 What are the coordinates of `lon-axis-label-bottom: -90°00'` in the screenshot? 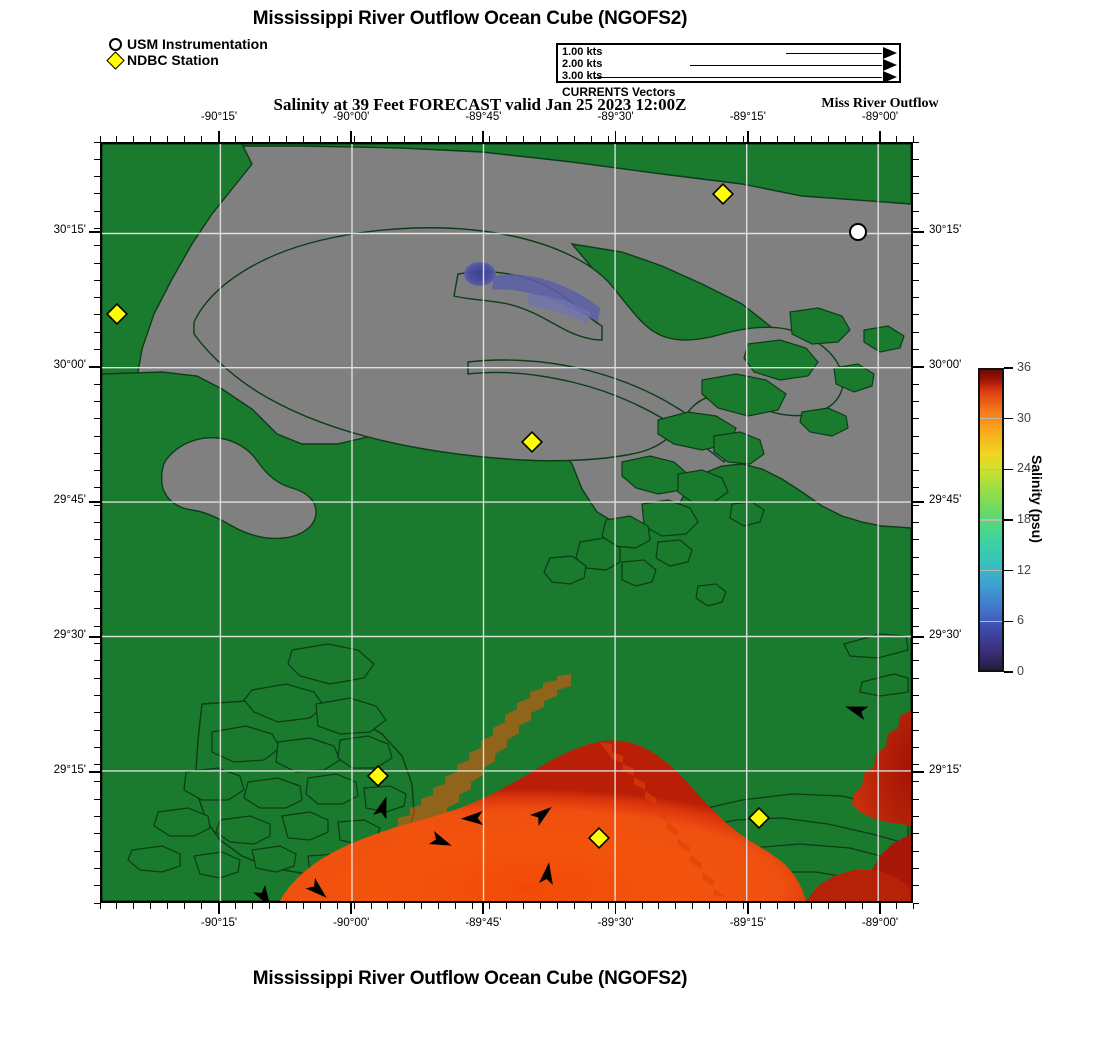 It's located at (351, 923).